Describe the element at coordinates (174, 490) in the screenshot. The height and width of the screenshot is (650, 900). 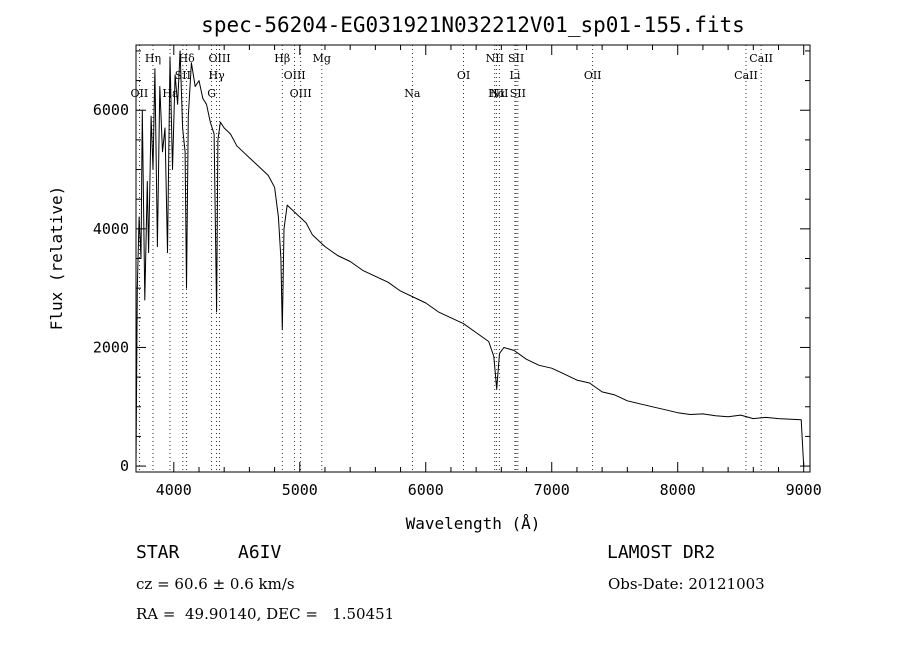
I see `x-tick-label: 4000` at that location.